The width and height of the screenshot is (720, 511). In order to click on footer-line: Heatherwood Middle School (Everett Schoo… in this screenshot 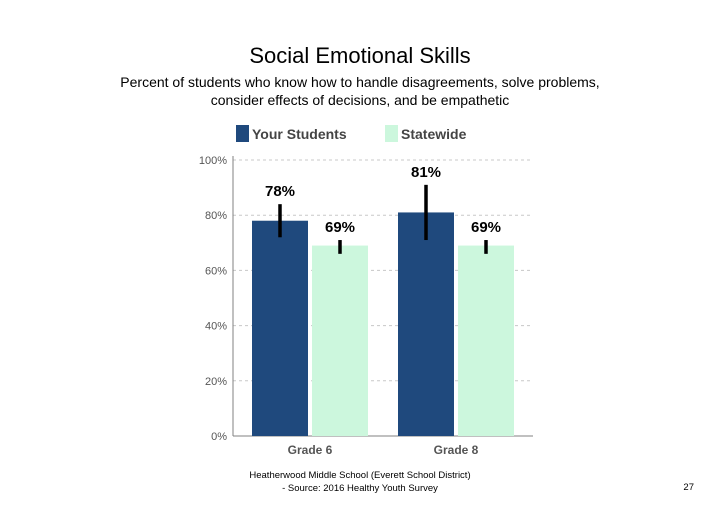, I will do `click(360, 475)`.